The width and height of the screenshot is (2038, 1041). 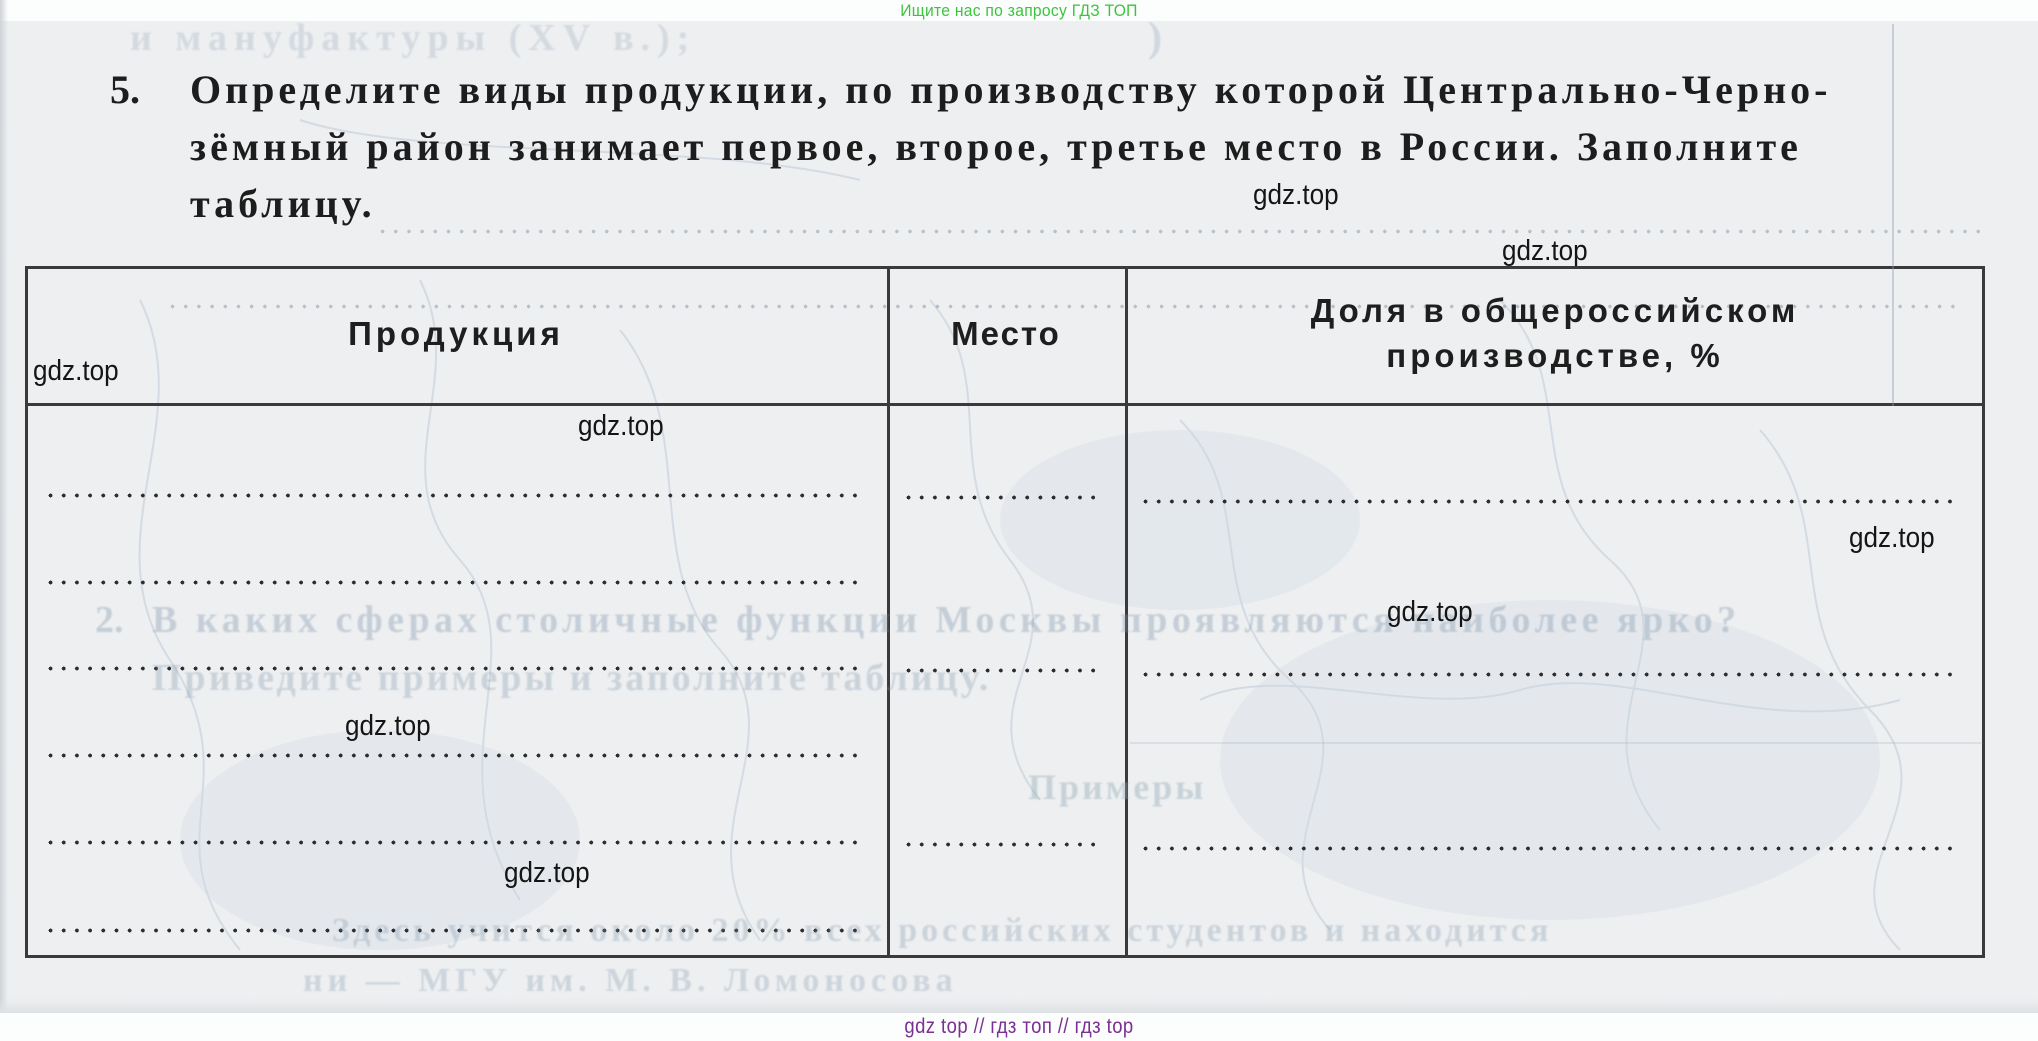 What do you see at coordinates (1019, 1005) in the screenshot?
I see `page-bottom-edge-shadow` at bounding box center [1019, 1005].